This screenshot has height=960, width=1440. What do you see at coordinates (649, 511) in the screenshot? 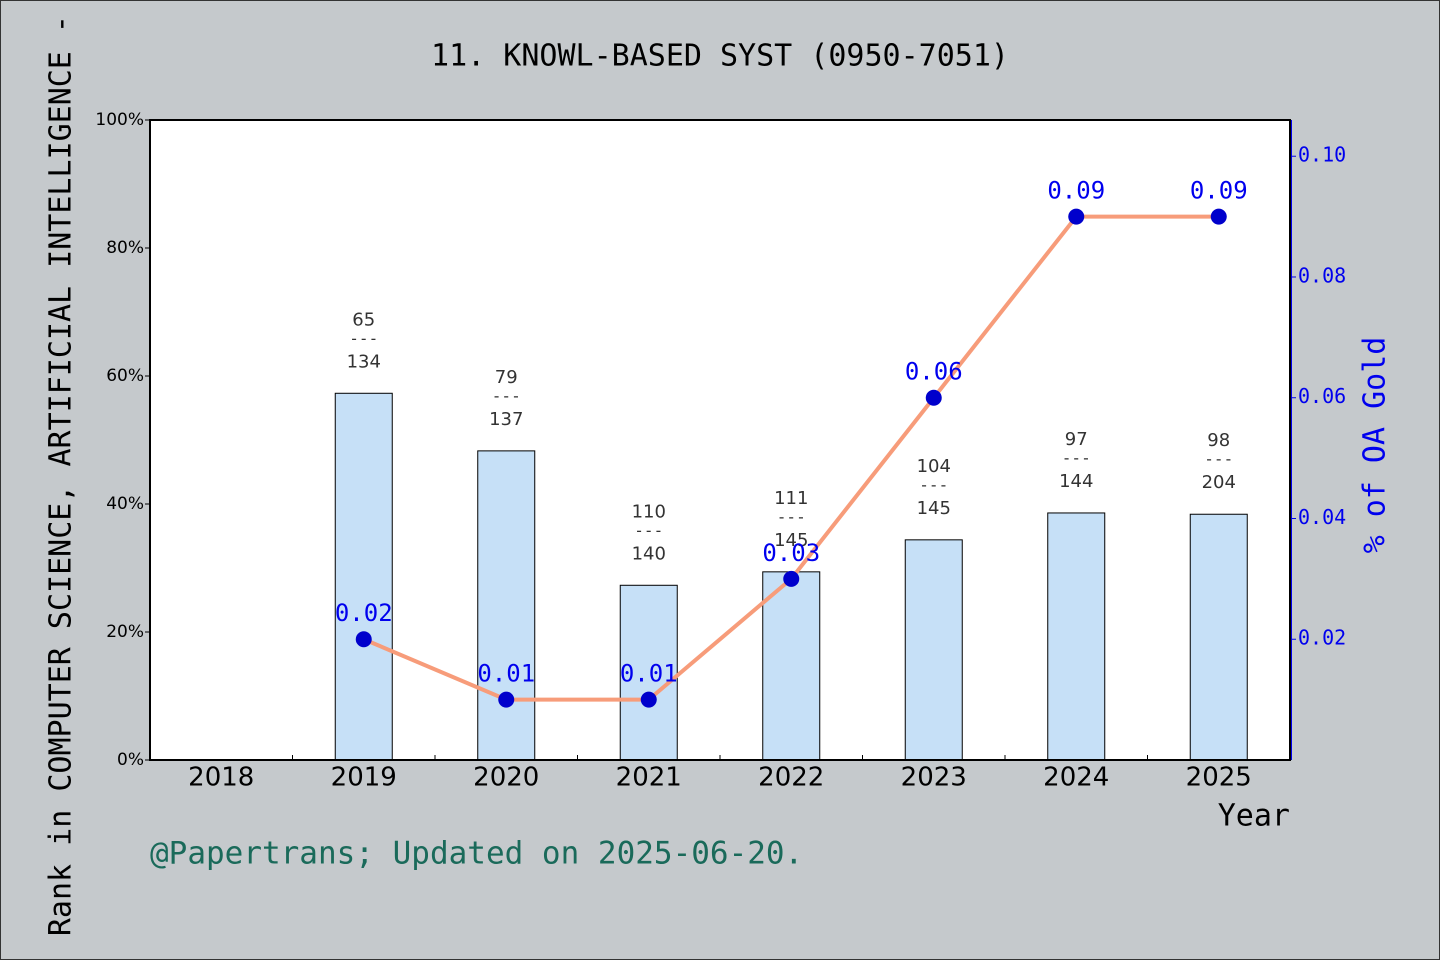
I see `bar-annotation-rank: 110` at bounding box center [649, 511].